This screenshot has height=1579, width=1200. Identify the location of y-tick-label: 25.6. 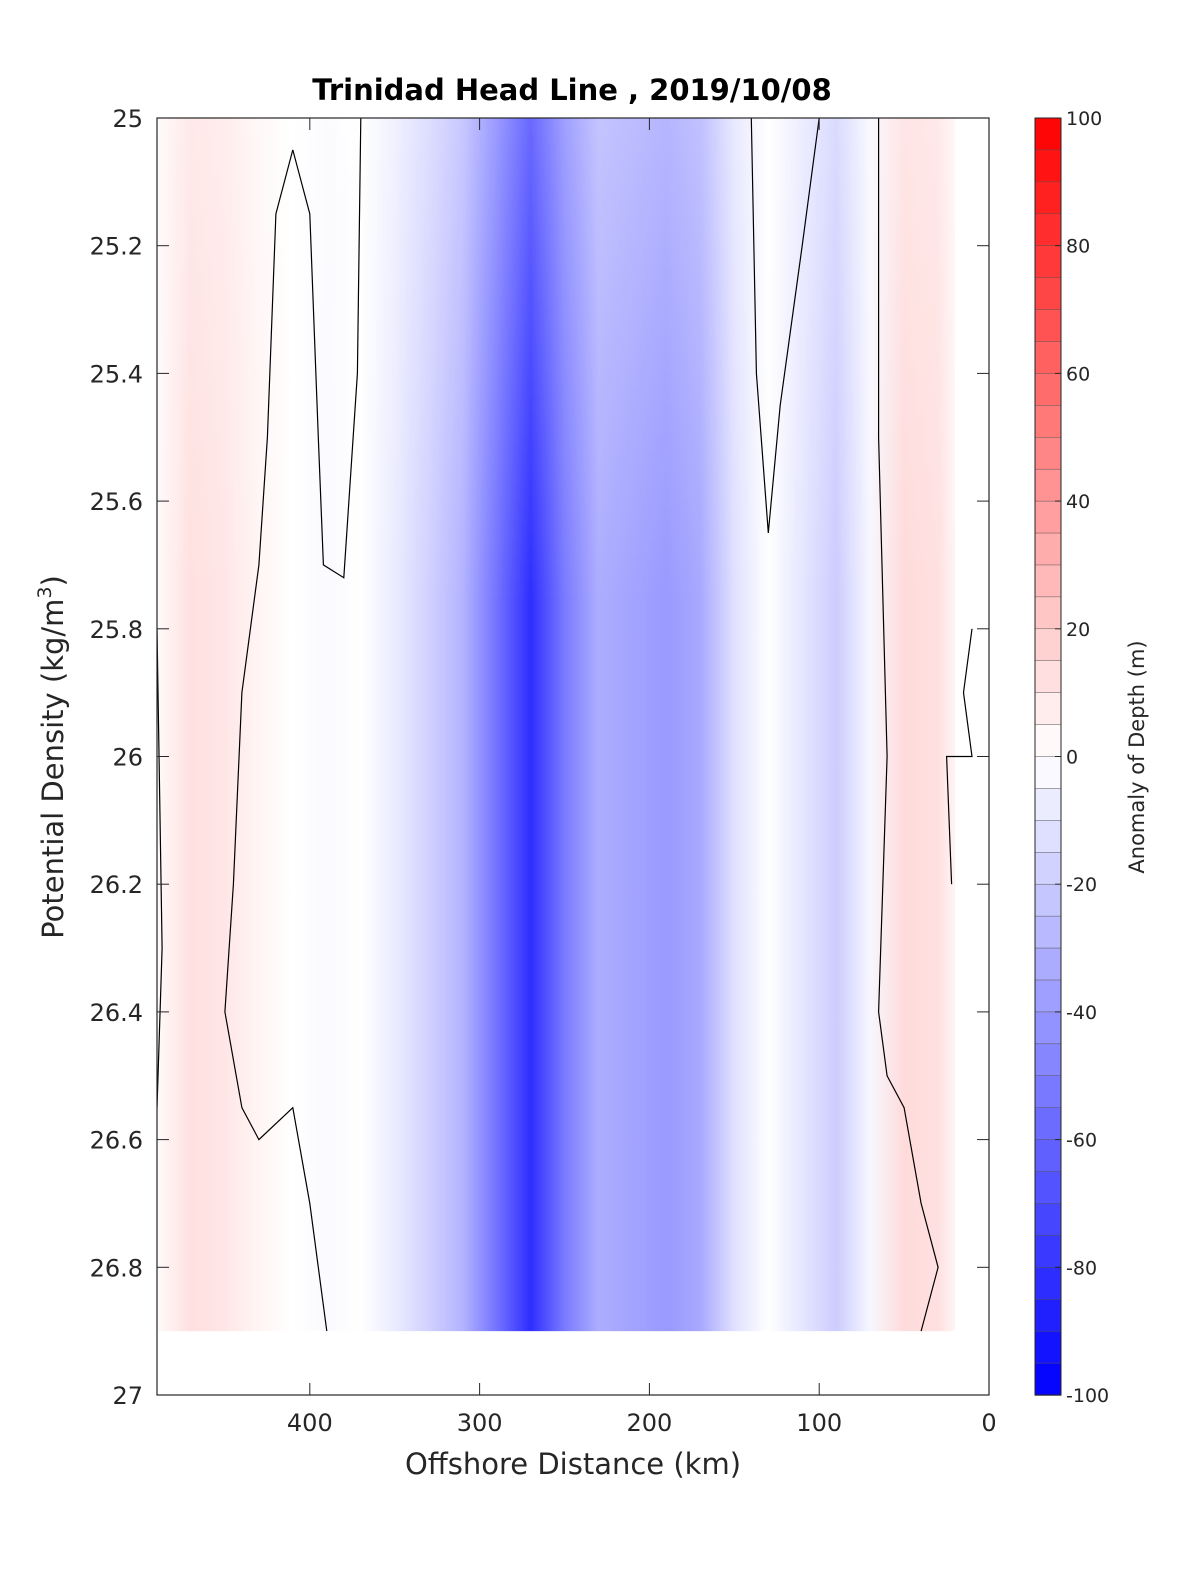
(116, 502).